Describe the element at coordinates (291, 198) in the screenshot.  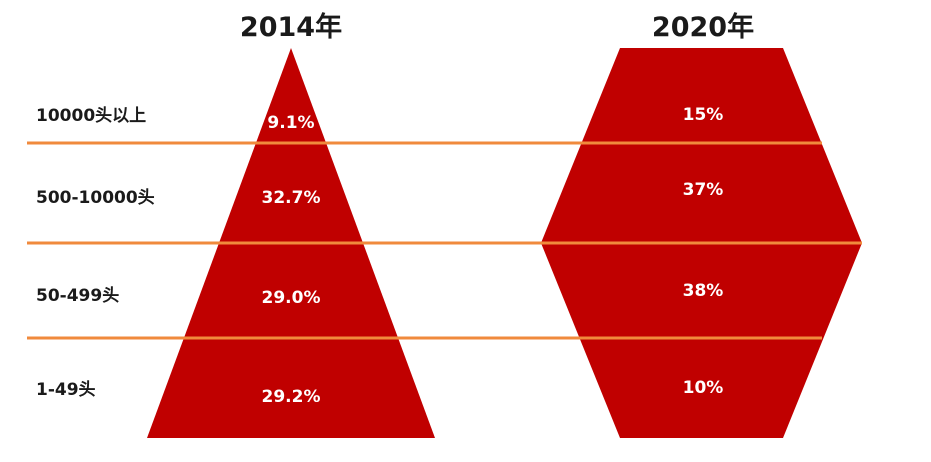
I see `data-label-2014: 32.7%` at that location.